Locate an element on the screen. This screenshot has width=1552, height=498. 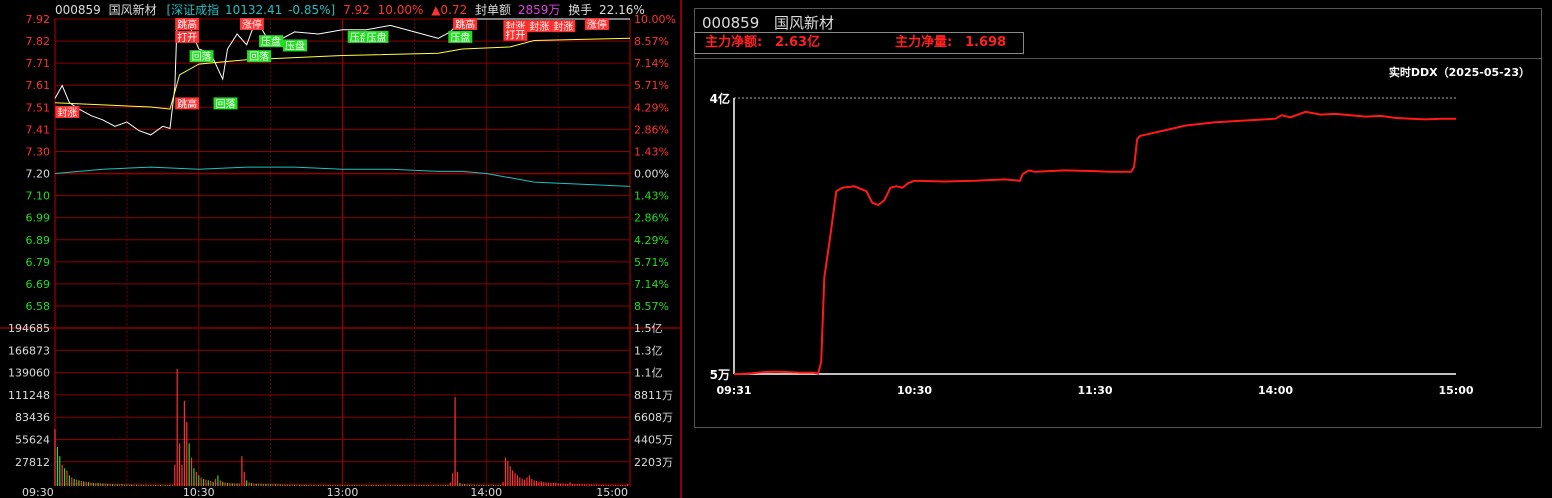
pct-tick-label: 0.00% is located at coordinates (651, 174).